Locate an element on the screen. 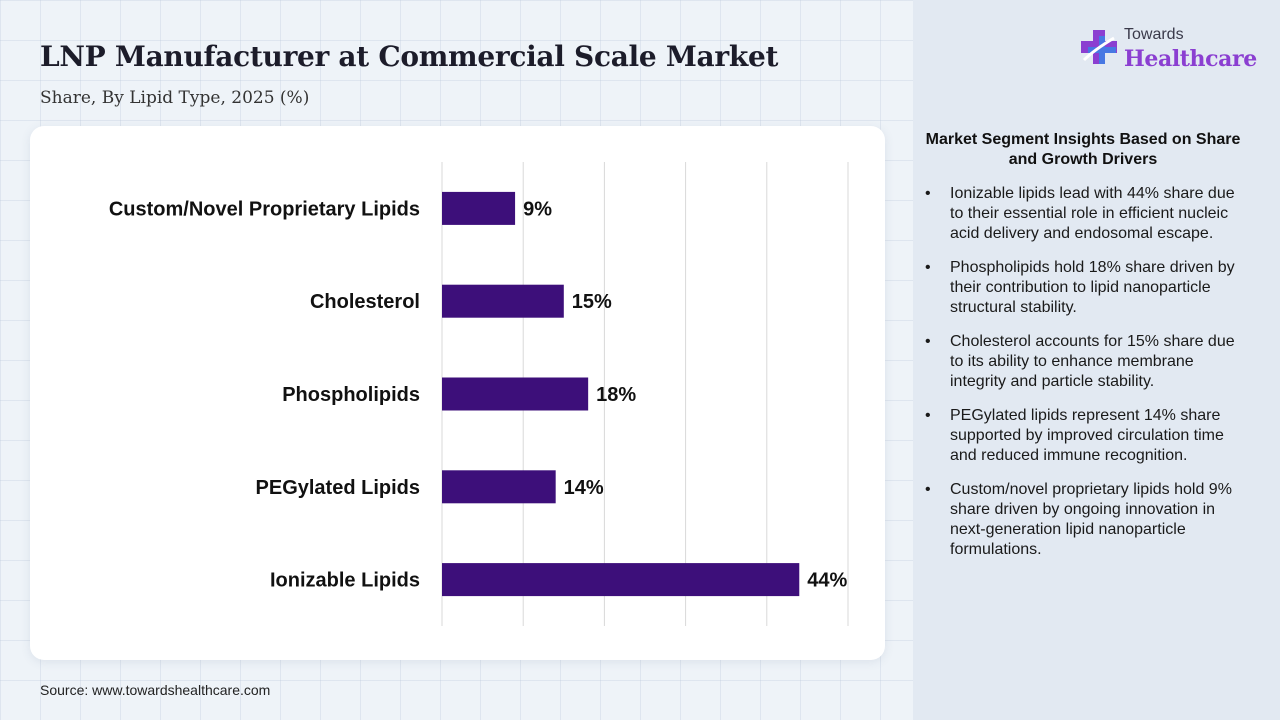 This screenshot has height=720, width=1280. medical-cross-icon is located at coordinates (1099, 47).